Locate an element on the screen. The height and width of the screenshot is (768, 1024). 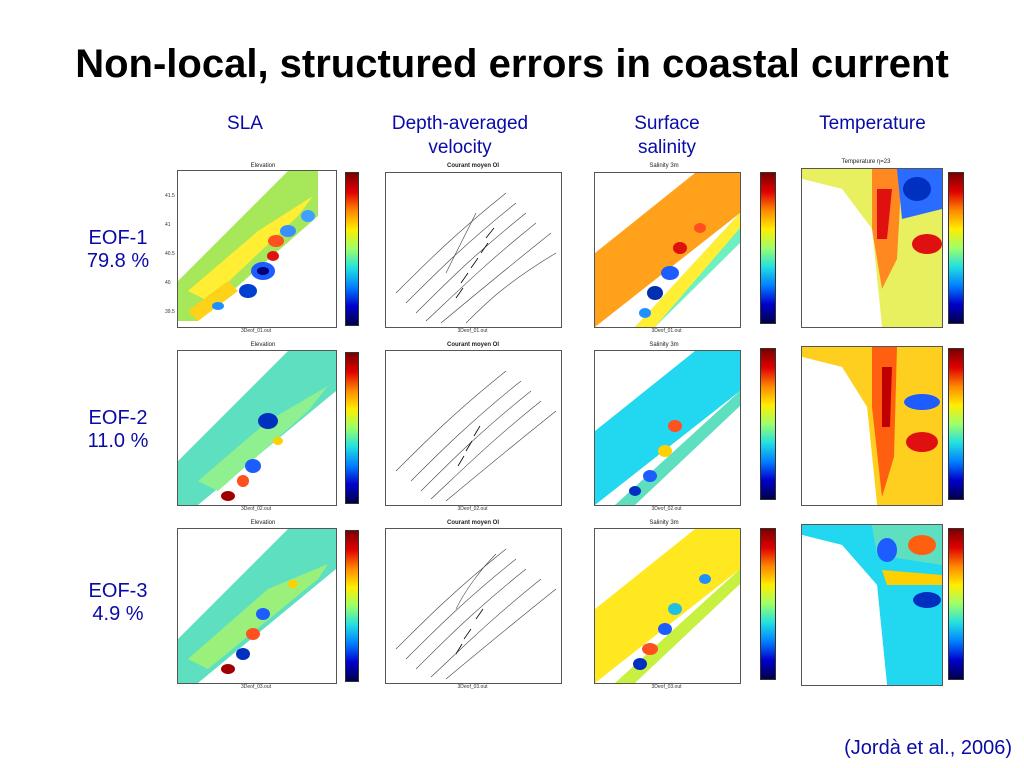
lat-tick: 41.5 is located at coordinates (170, 196).